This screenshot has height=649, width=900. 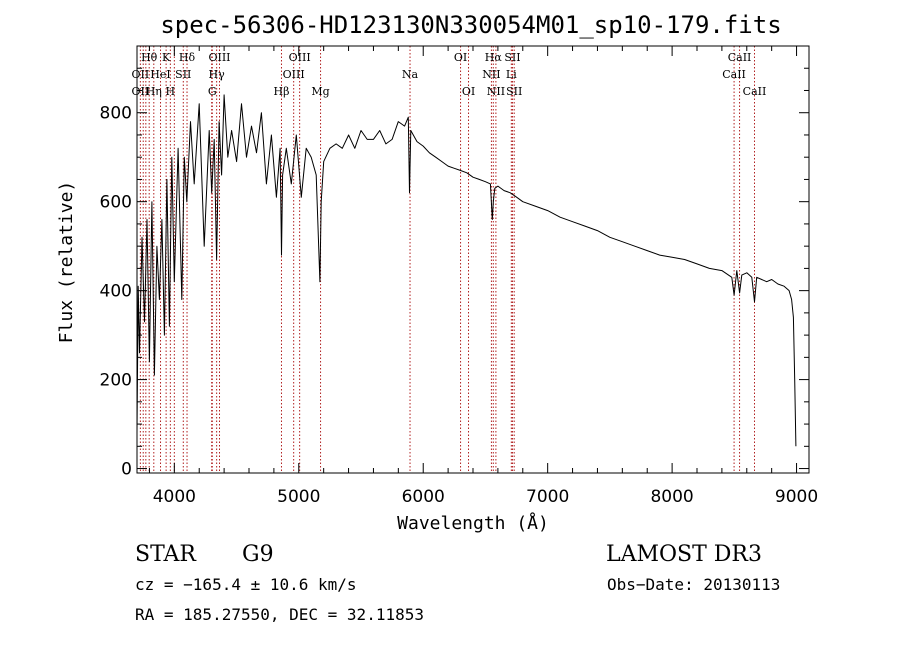 What do you see at coordinates (166, 57) in the screenshot?
I see `line-marker-label: K` at bounding box center [166, 57].